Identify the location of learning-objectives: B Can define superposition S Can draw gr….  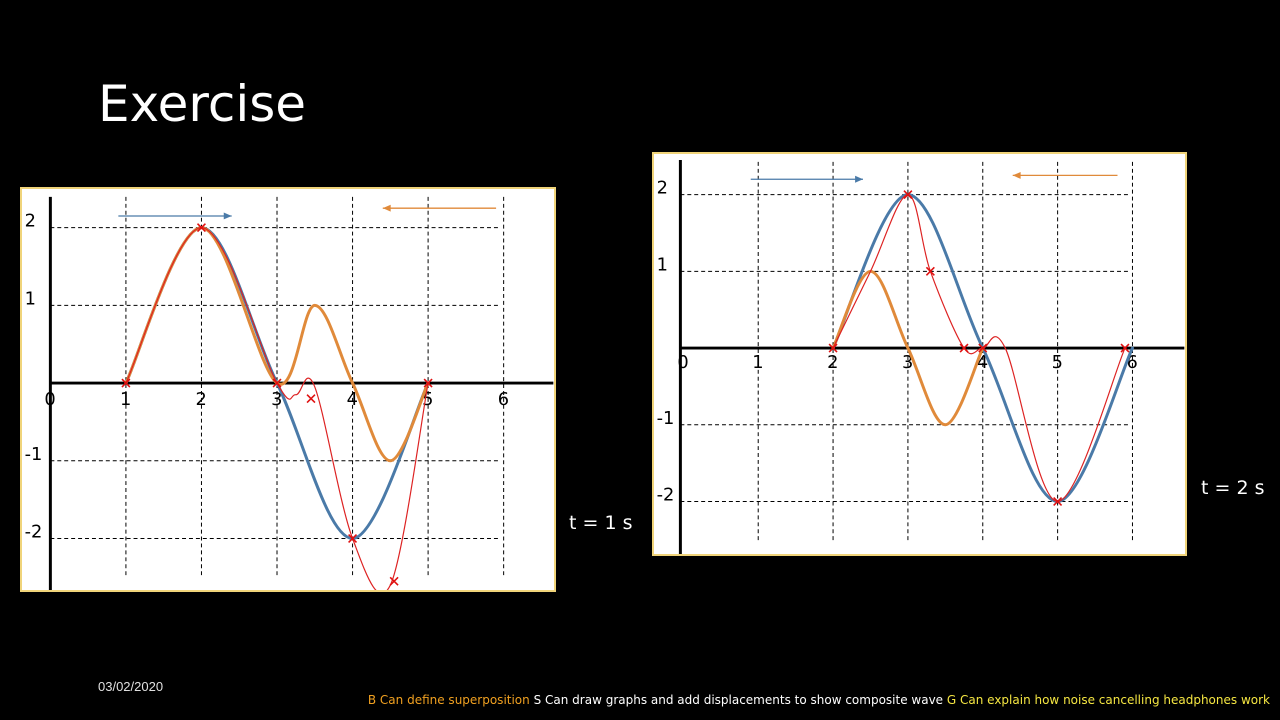
(819, 700).